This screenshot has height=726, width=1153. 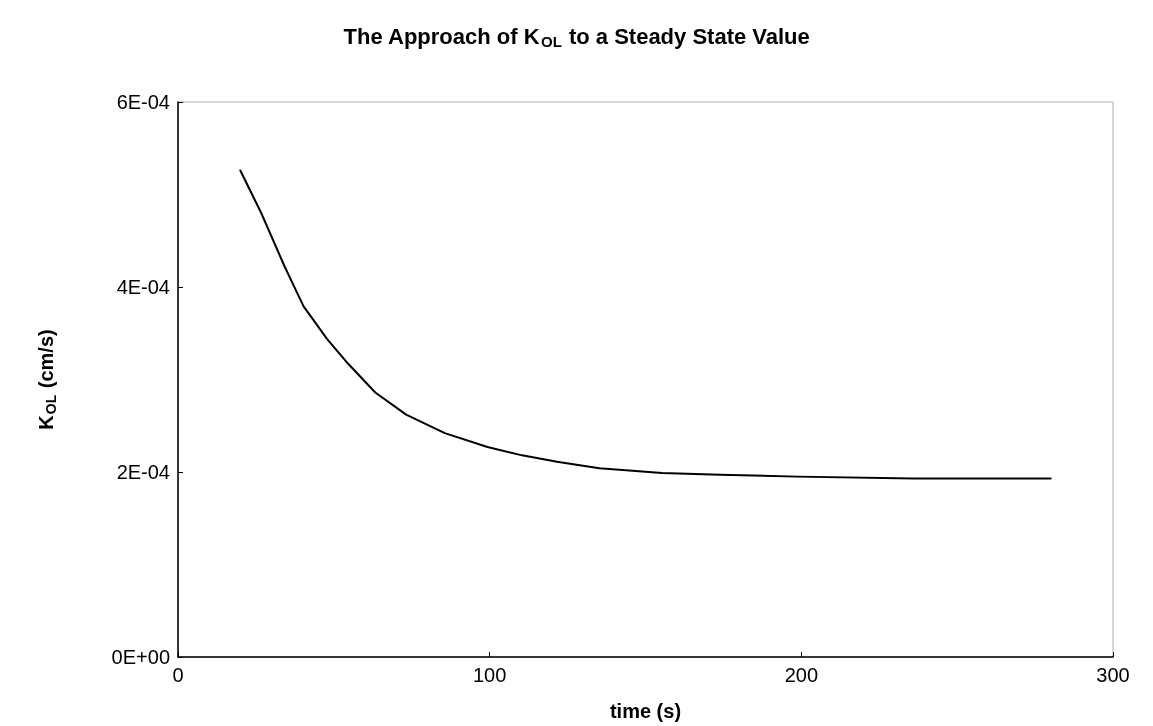 What do you see at coordinates (143, 472) in the screenshot?
I see `y-tick-label: 2E-04` at bounding box center [143, 472].